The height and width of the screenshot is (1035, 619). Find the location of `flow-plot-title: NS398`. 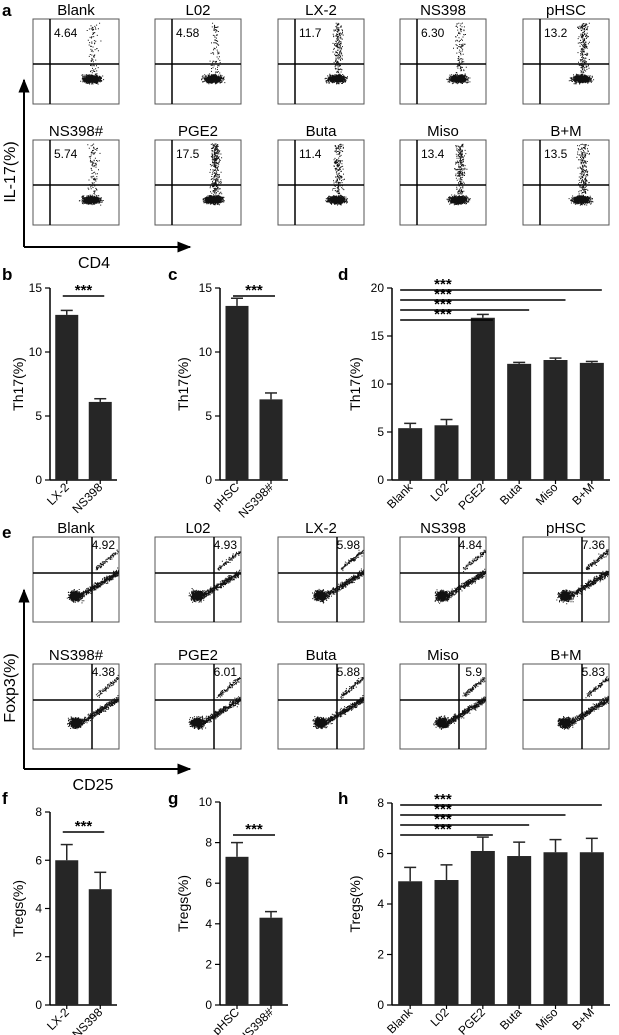

flow-plot-title: NS398 is located at coordinates (443, 10).